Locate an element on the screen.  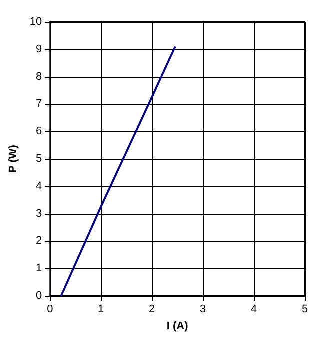
x-tick-label: 3 is located at coordinates (203, 310).